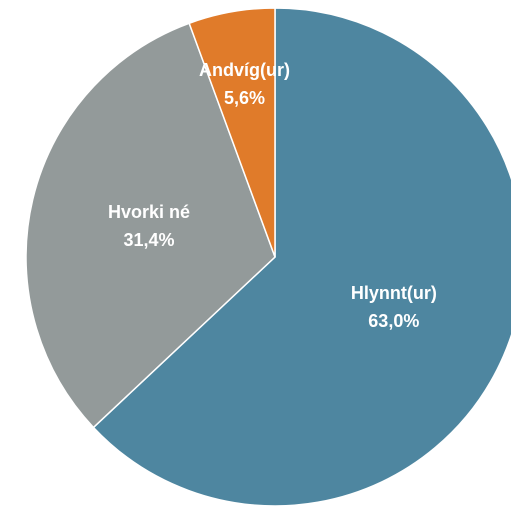  Describe the element at coordinates (394, 293) in the screenshot. I see `slice-category-label: Hlynnt(ur)` at that location.